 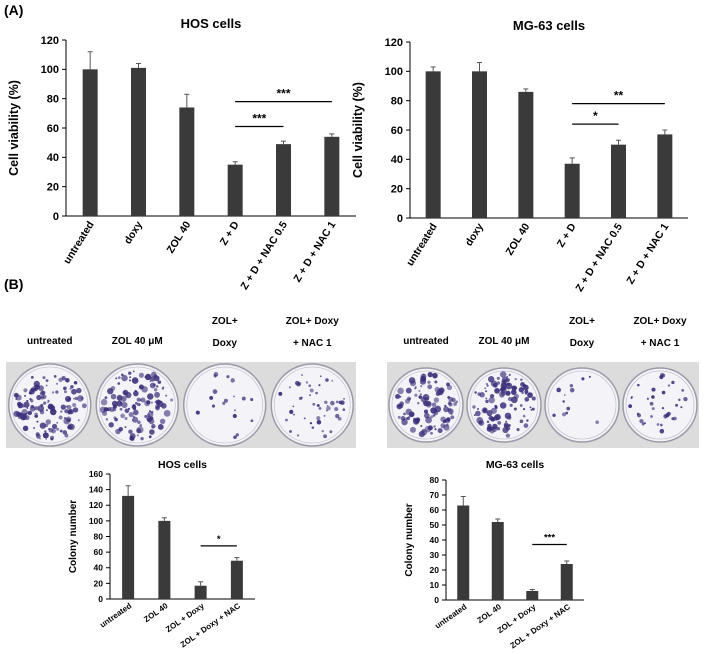 I want to click on y-tick-label: 50, so click(x=435, y=525).